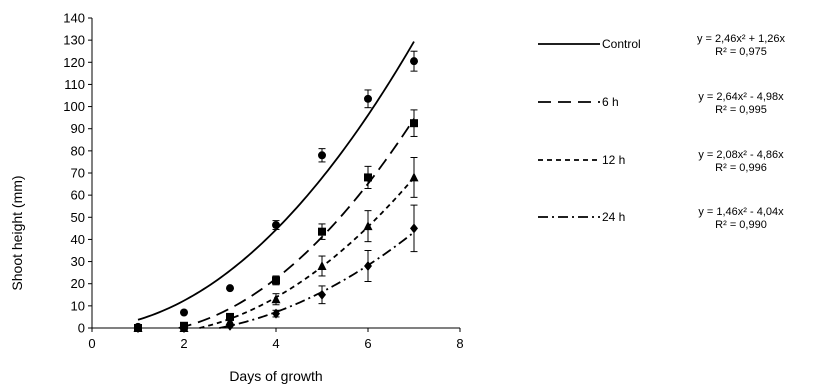  I want to click on y-axis-title: Shoot height (mm), so click(17, 232).